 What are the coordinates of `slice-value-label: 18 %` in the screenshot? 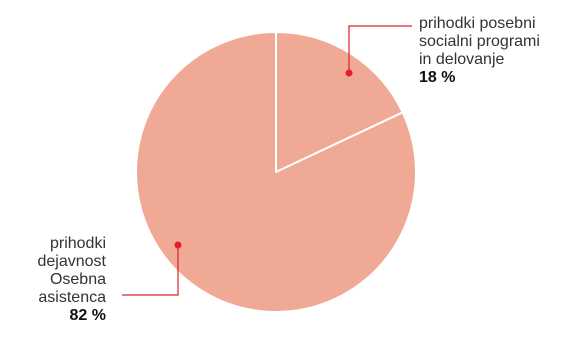 It's located at (437, 77).